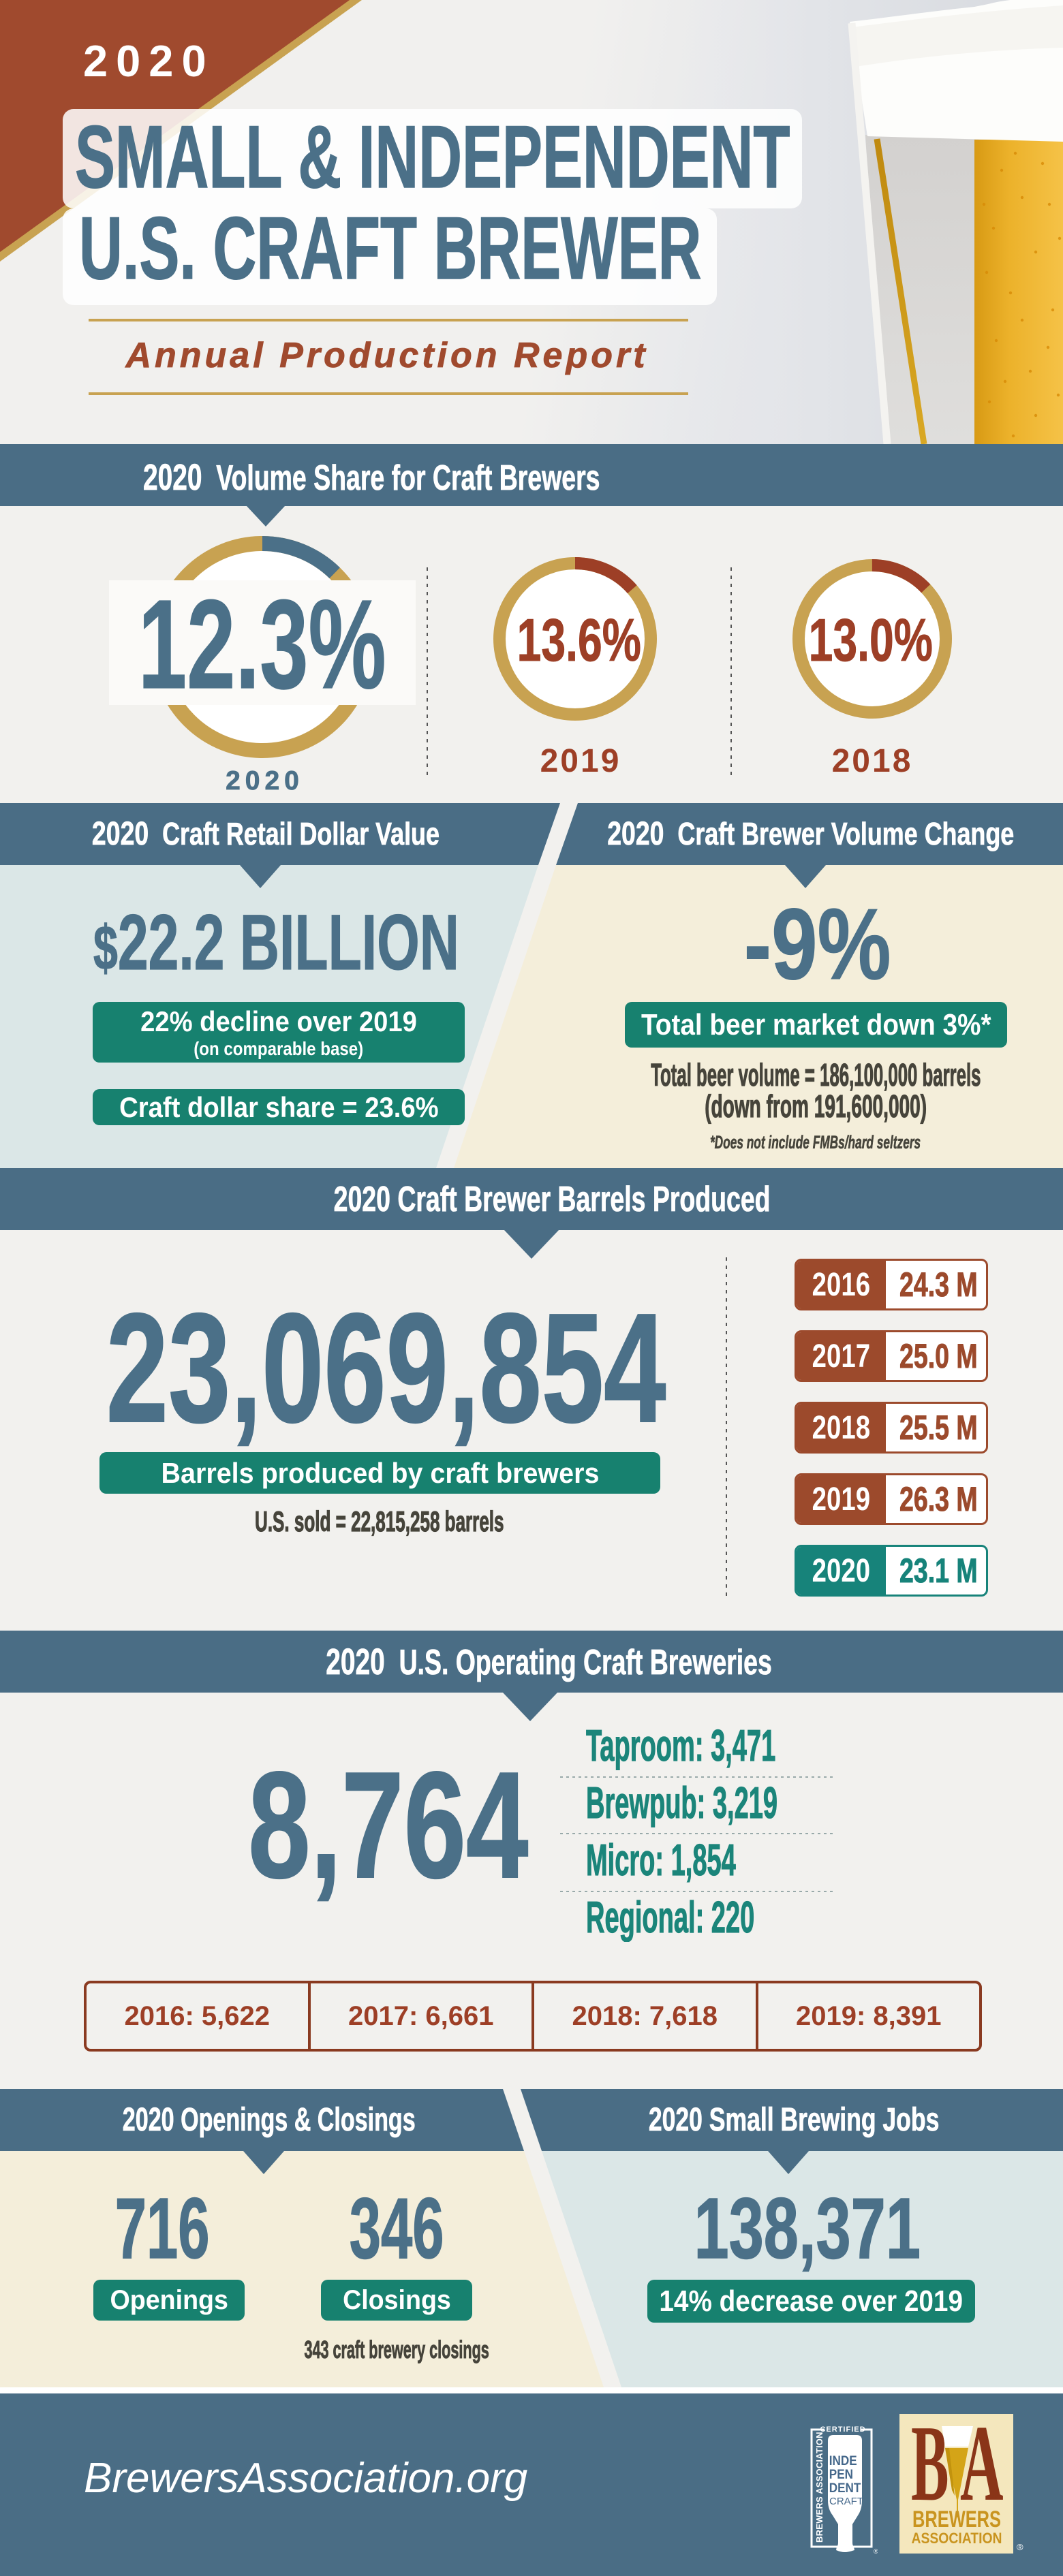 The image size is (1063, 2576). I want to click on svg-text: BREWERS, so click(956, 2519).